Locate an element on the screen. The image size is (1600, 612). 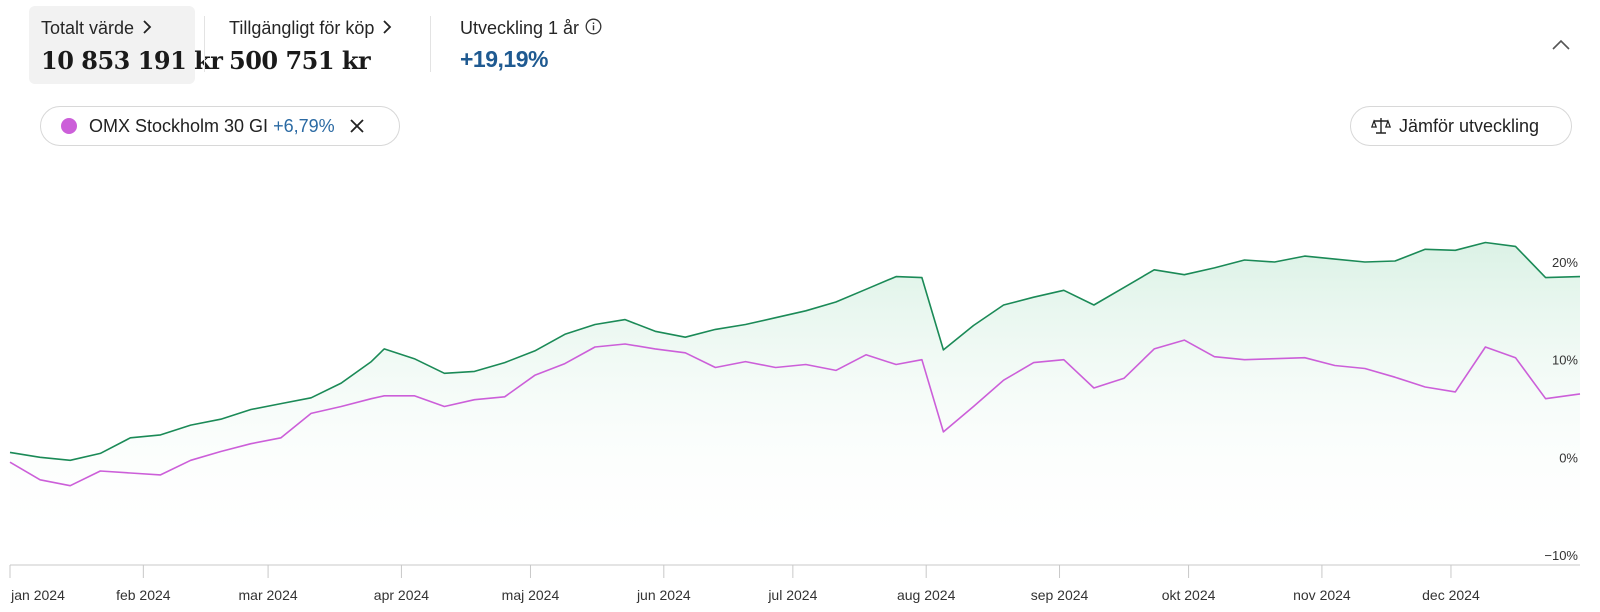
index-name: OMX Stockholm 30 GI is located at coordinates (179, 125).